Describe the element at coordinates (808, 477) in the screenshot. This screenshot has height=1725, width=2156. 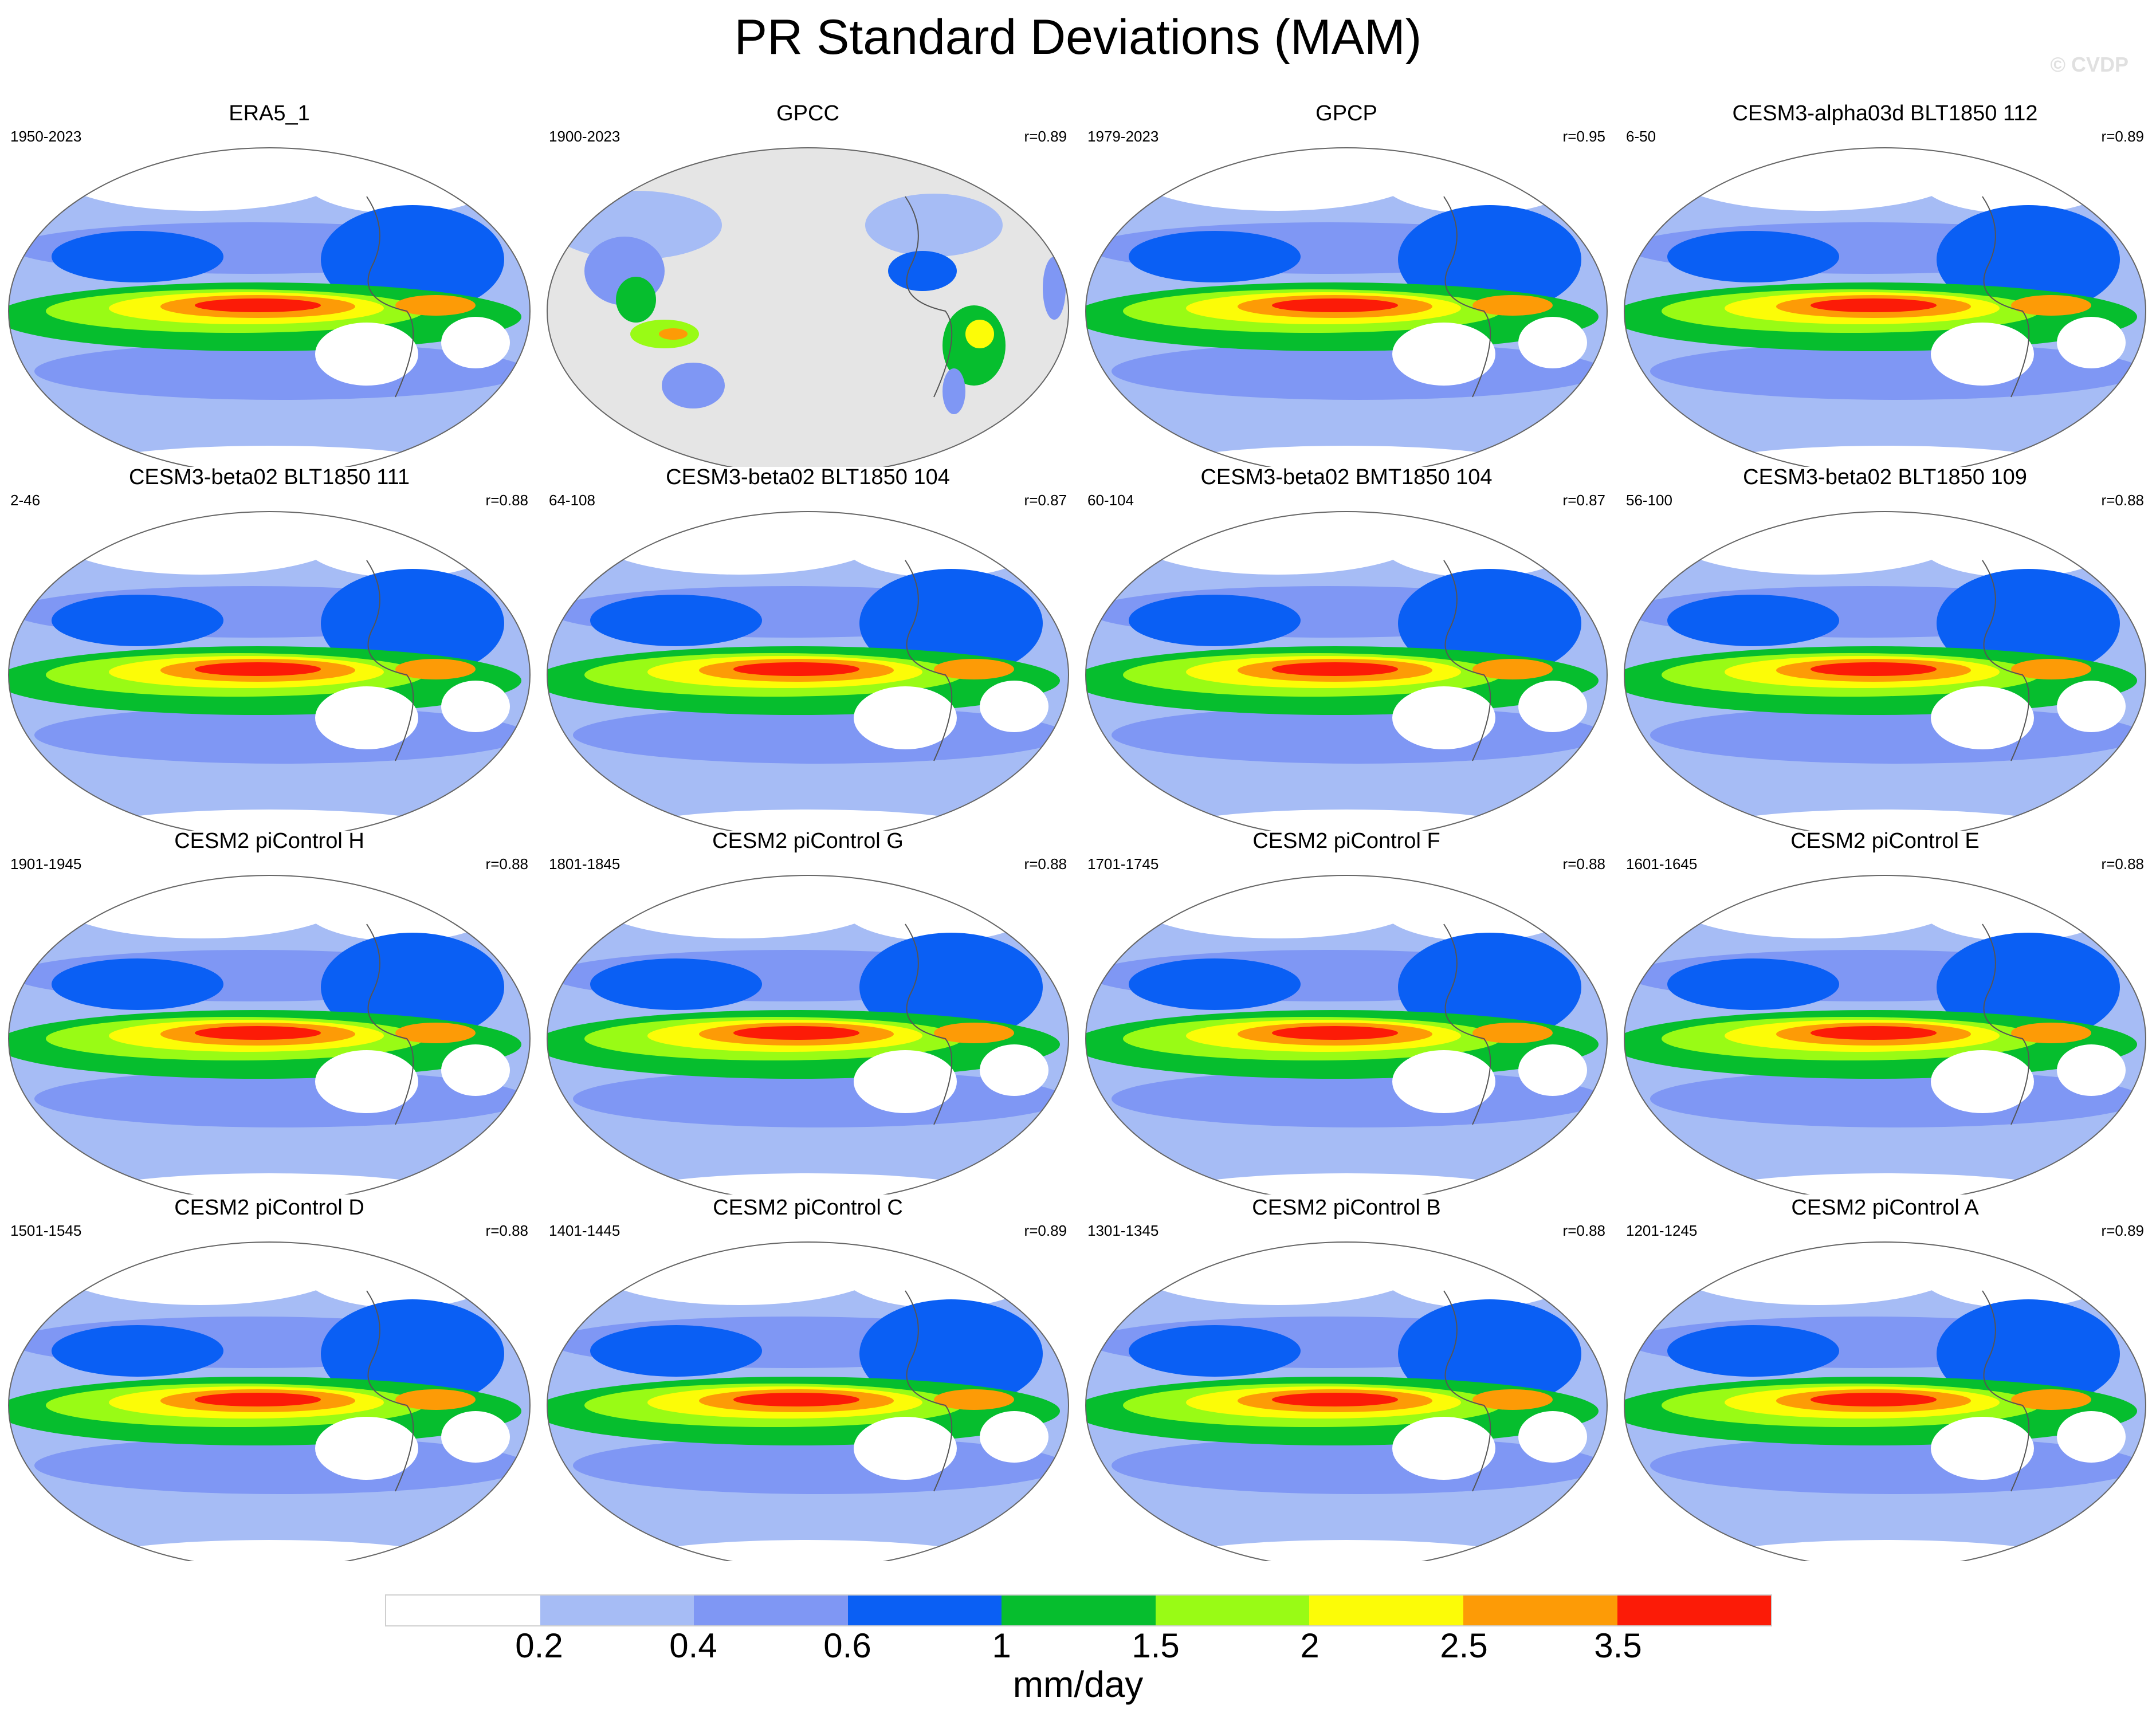
I see `panel-title: CESM3-beta02 BLT1850 104` at that location.